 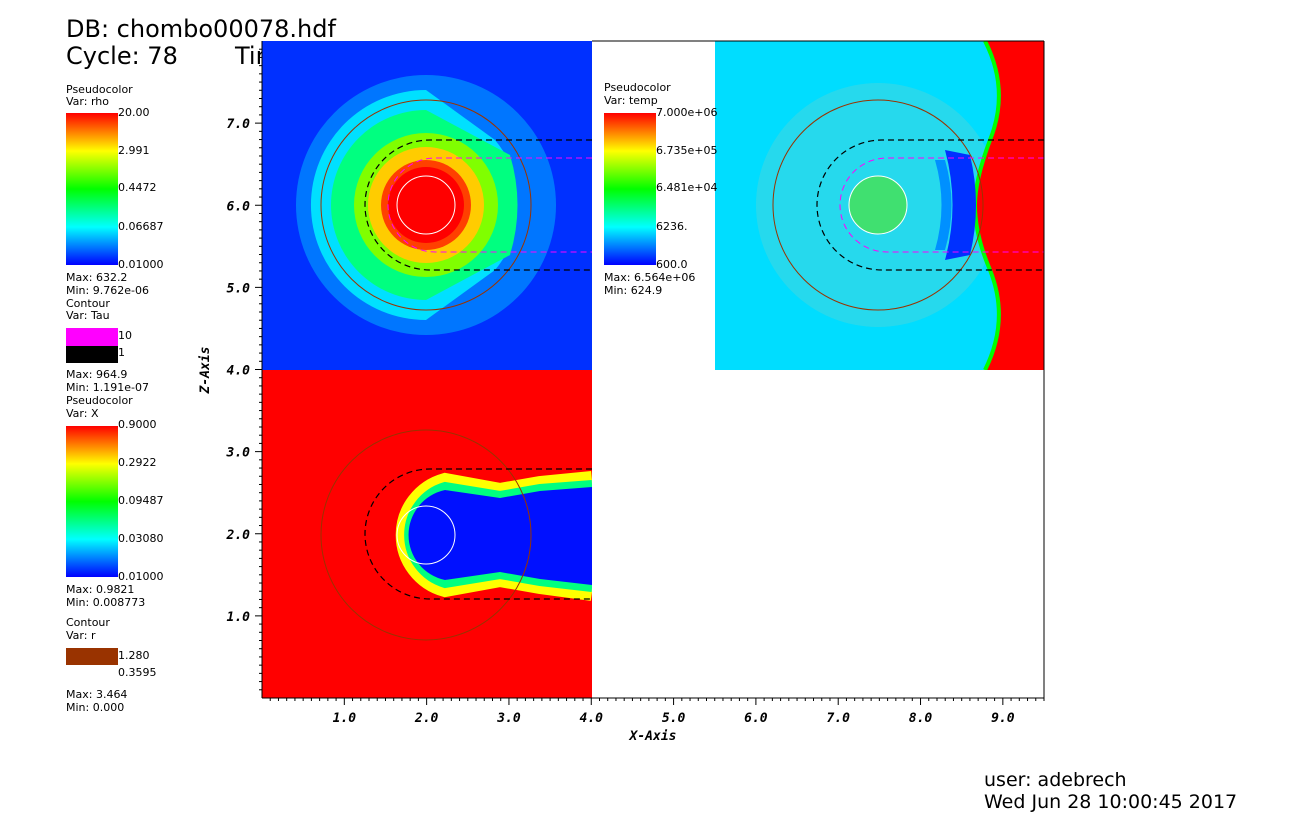 What do you see at coordinates (97, 694) in the screenshot?
I see `r-max: Max: 3.464` at bounding box center [97, 694].